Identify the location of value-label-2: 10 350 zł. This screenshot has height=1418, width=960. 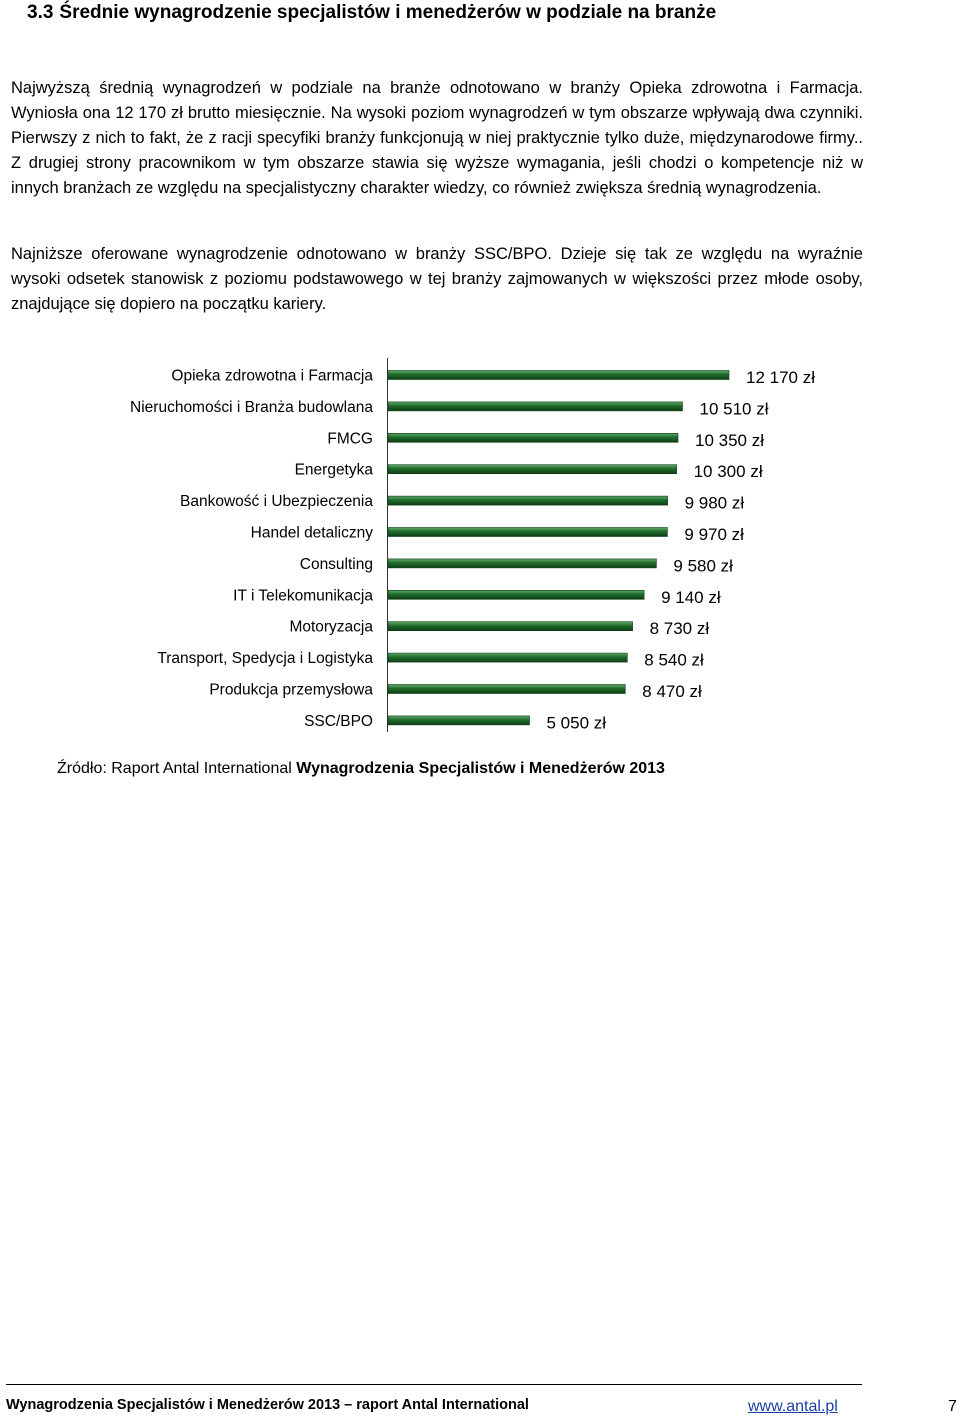
(729, 440).